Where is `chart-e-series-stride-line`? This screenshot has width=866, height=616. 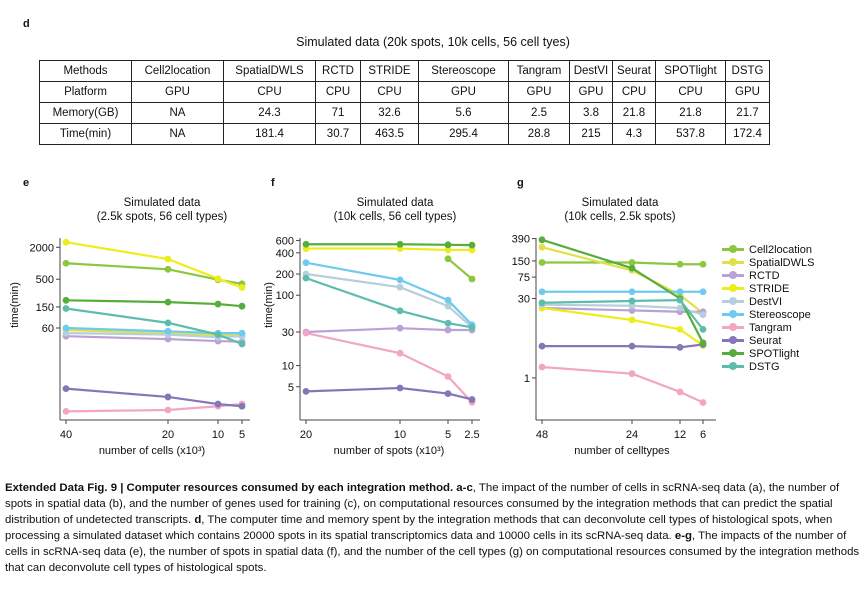
chart-e-series-stride-line is located at coordinates (154, 265).